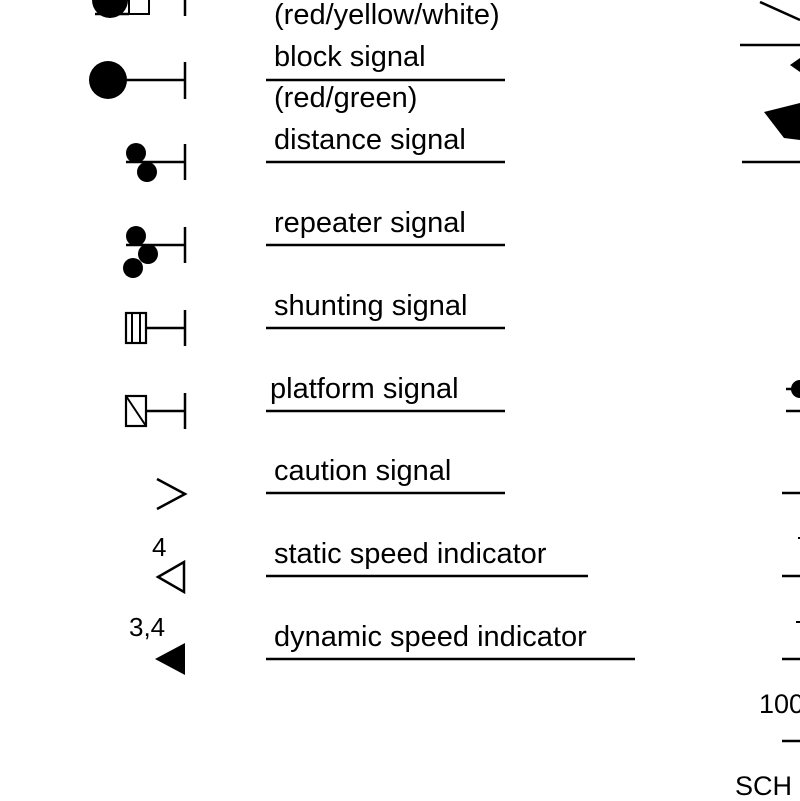 The image size is (800, 801). I want to click on static-speed-indicator-label: static speed indicator, so click(410, 554).